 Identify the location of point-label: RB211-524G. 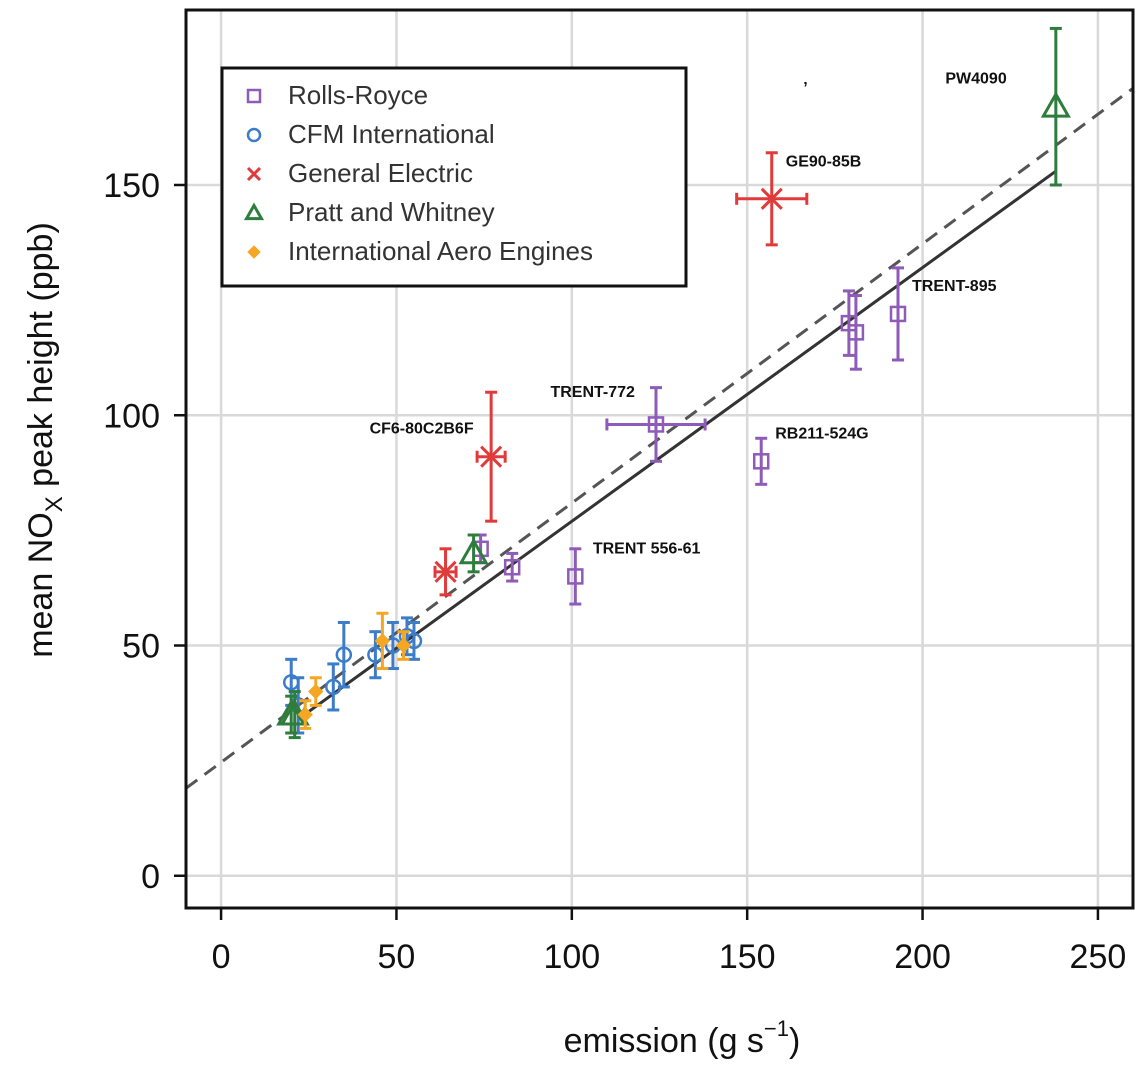
(821, 433).